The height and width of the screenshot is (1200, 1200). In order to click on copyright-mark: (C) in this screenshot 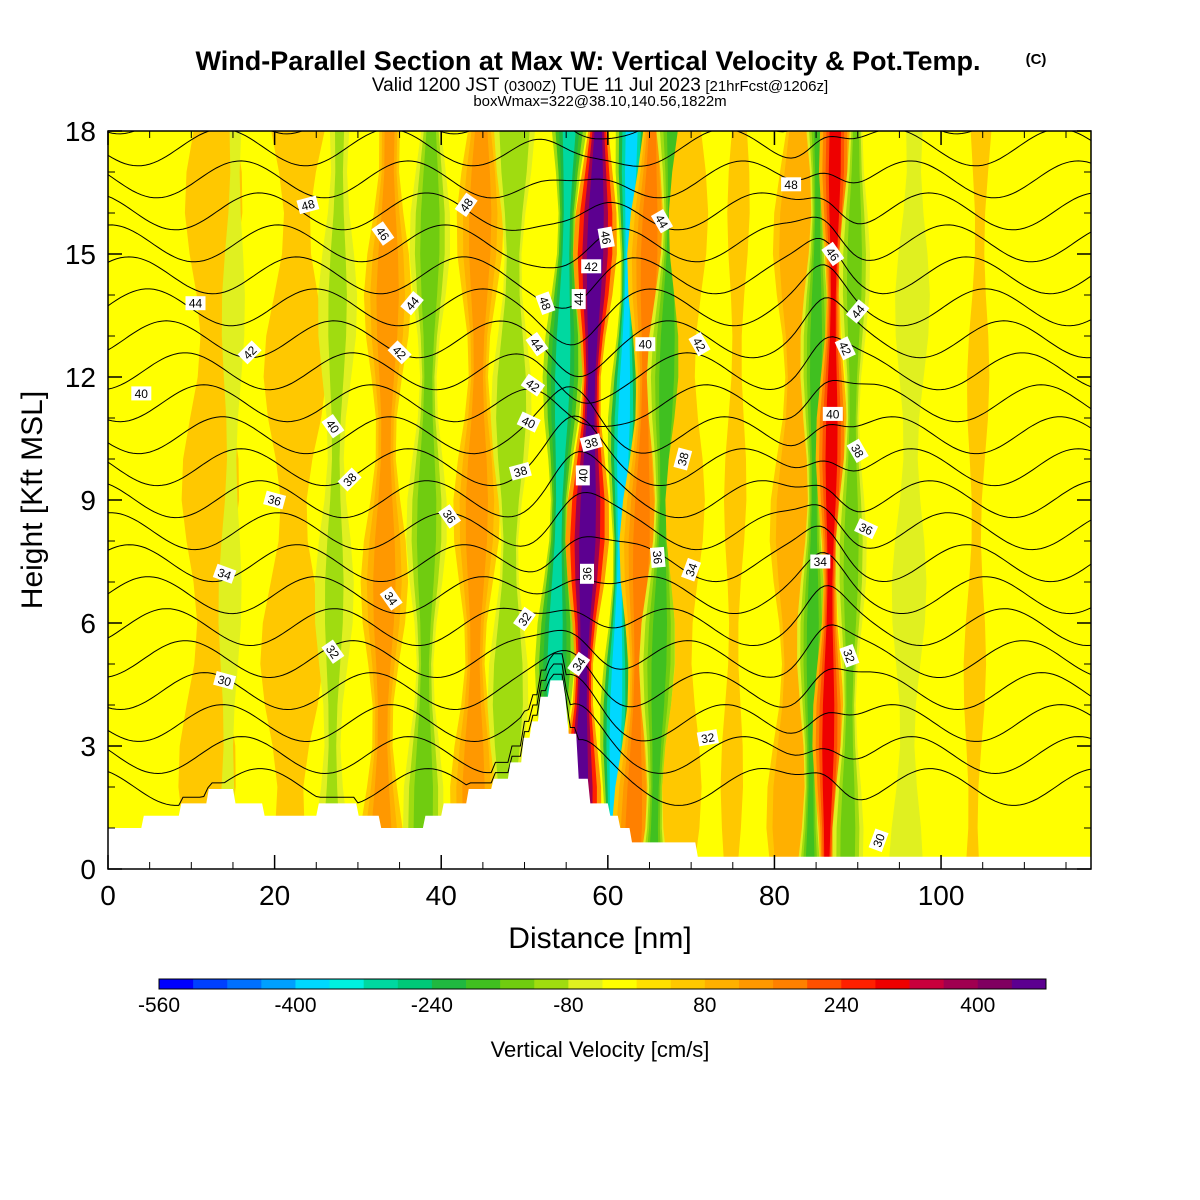, I will do `click(1036, 59)`.